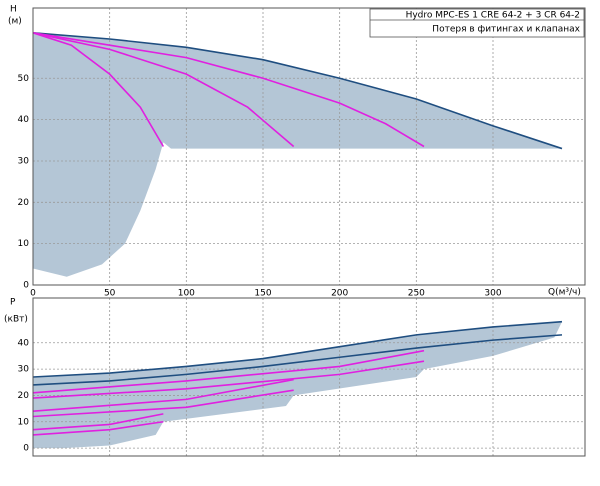  I want to click on x-tick-label: 100, so click(186, 294).